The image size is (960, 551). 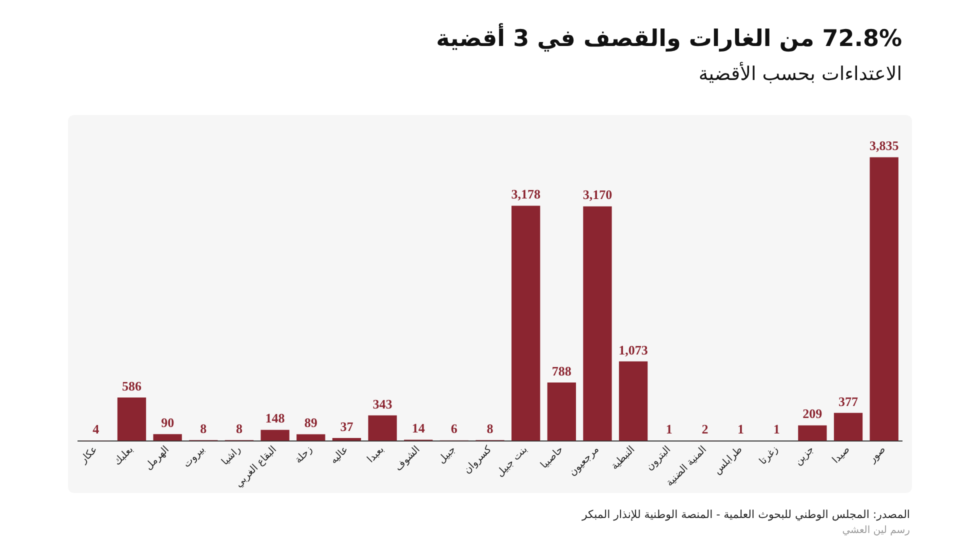 I want to click on x-tick-label: طرابلس, so click(x=728, y=460).